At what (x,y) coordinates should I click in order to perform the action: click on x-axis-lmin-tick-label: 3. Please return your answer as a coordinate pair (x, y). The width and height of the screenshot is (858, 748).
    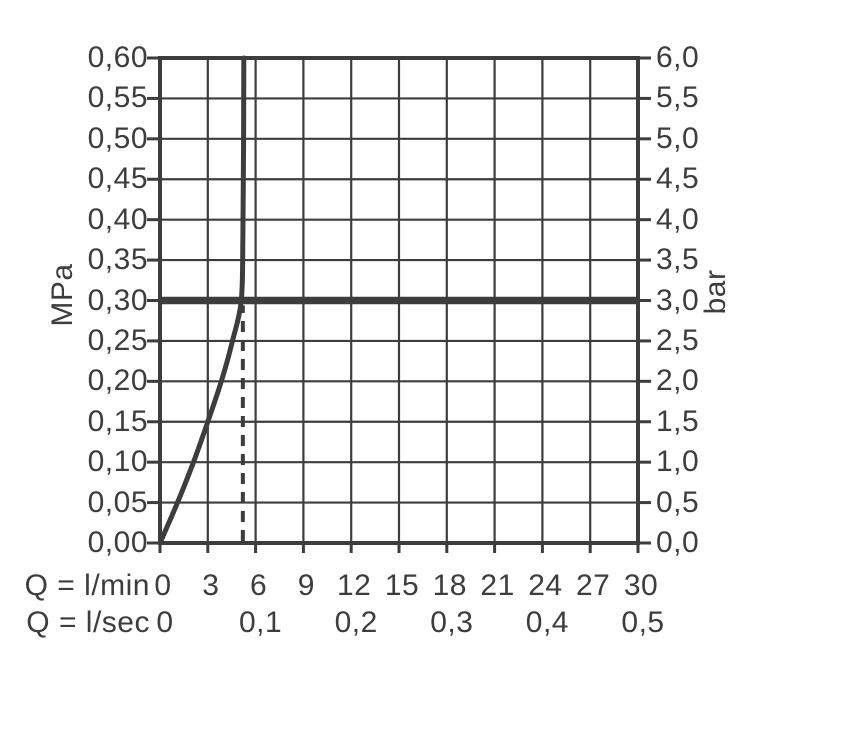
    Looking at the image, I should click on (211, 585).